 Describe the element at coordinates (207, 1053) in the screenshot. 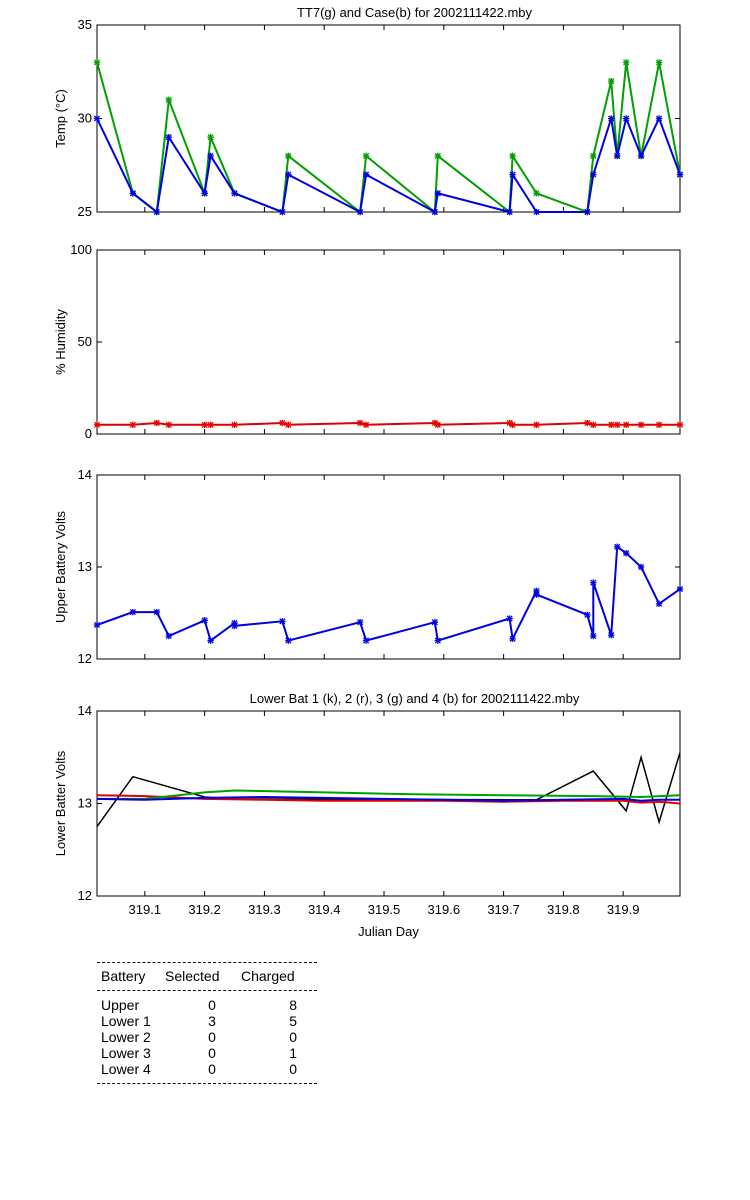

I see `table-row: Lower 3 0 1` at that location.